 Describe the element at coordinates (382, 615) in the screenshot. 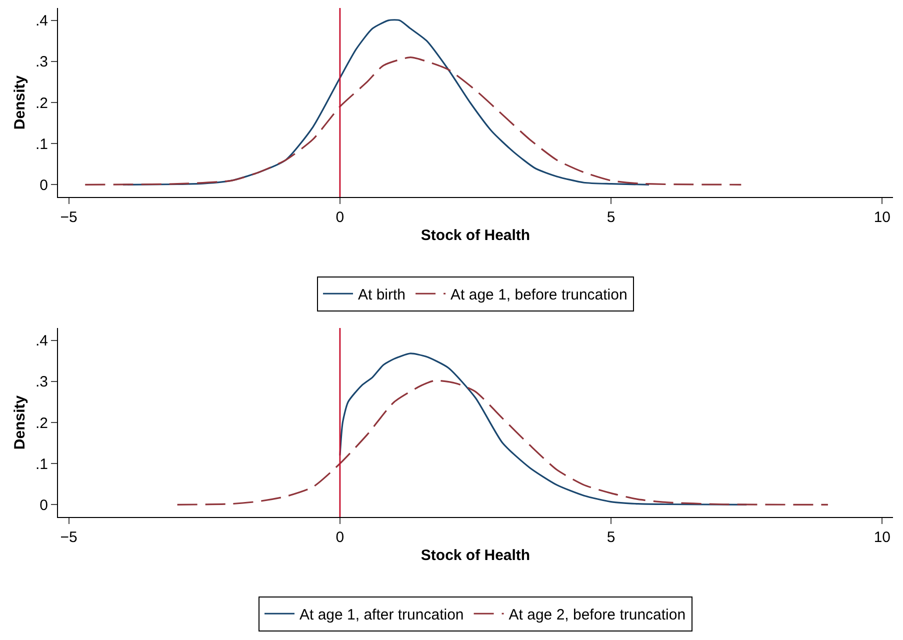

I see `legend-label: At age 1, after truncation` at that location.